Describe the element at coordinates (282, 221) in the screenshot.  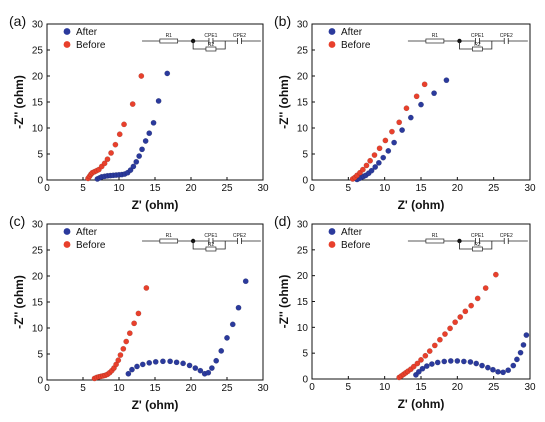
I see `panel-label: (d)` at that location.